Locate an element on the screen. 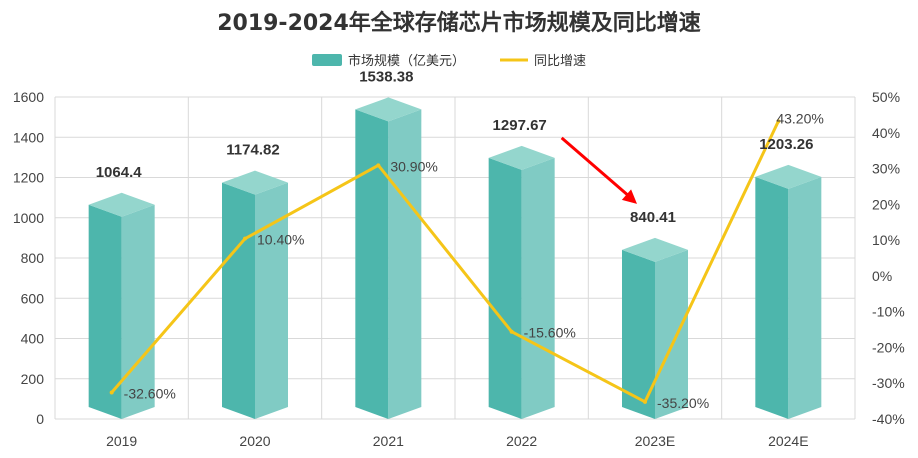 The height and width of the screenshot is (458, 918). y-axis-left: 0 200 400 600 800 1000 1200 1400 1600 is located at coordinates (28, 258).